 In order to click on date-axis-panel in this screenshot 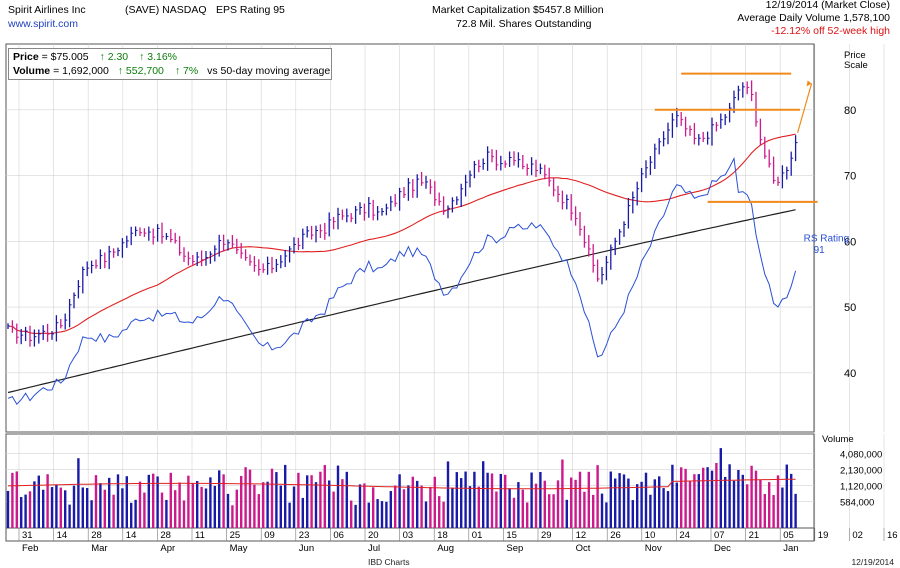, I will do `click(410, 534)`.